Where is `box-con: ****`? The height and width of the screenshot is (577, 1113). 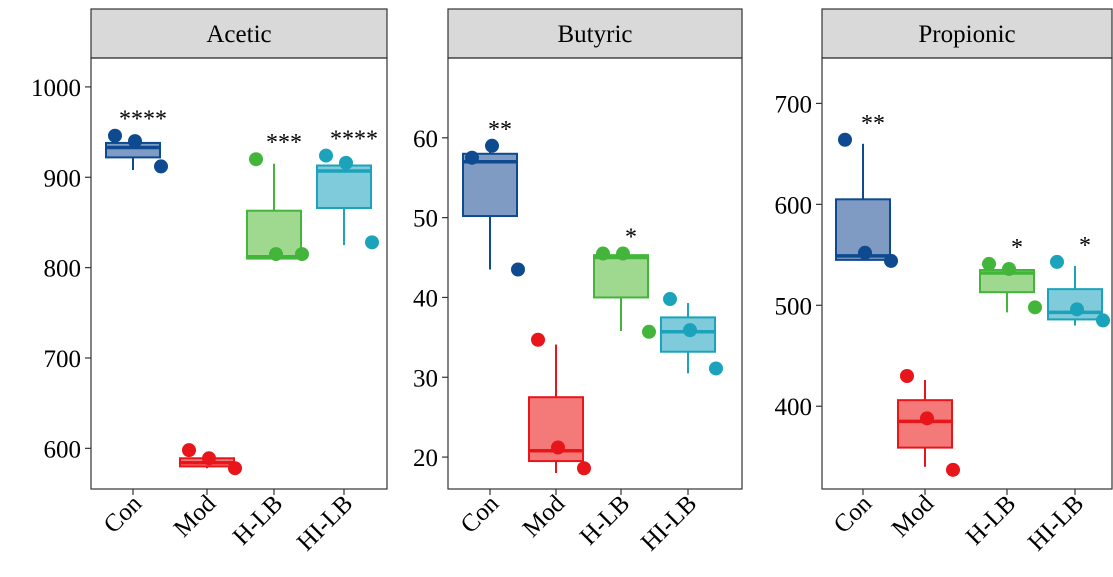
box-con: **** is located at coordinates (136, 140).